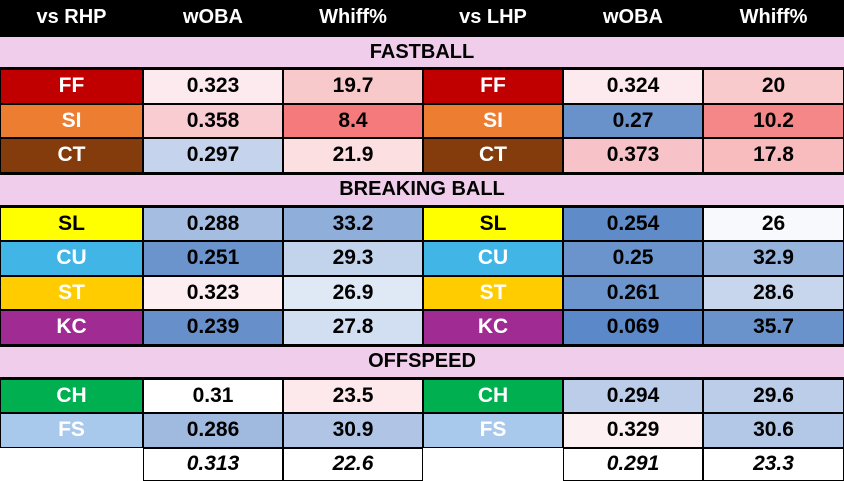  I want to click on rhp-whiff-cell: 8.4, so click(353, 120).